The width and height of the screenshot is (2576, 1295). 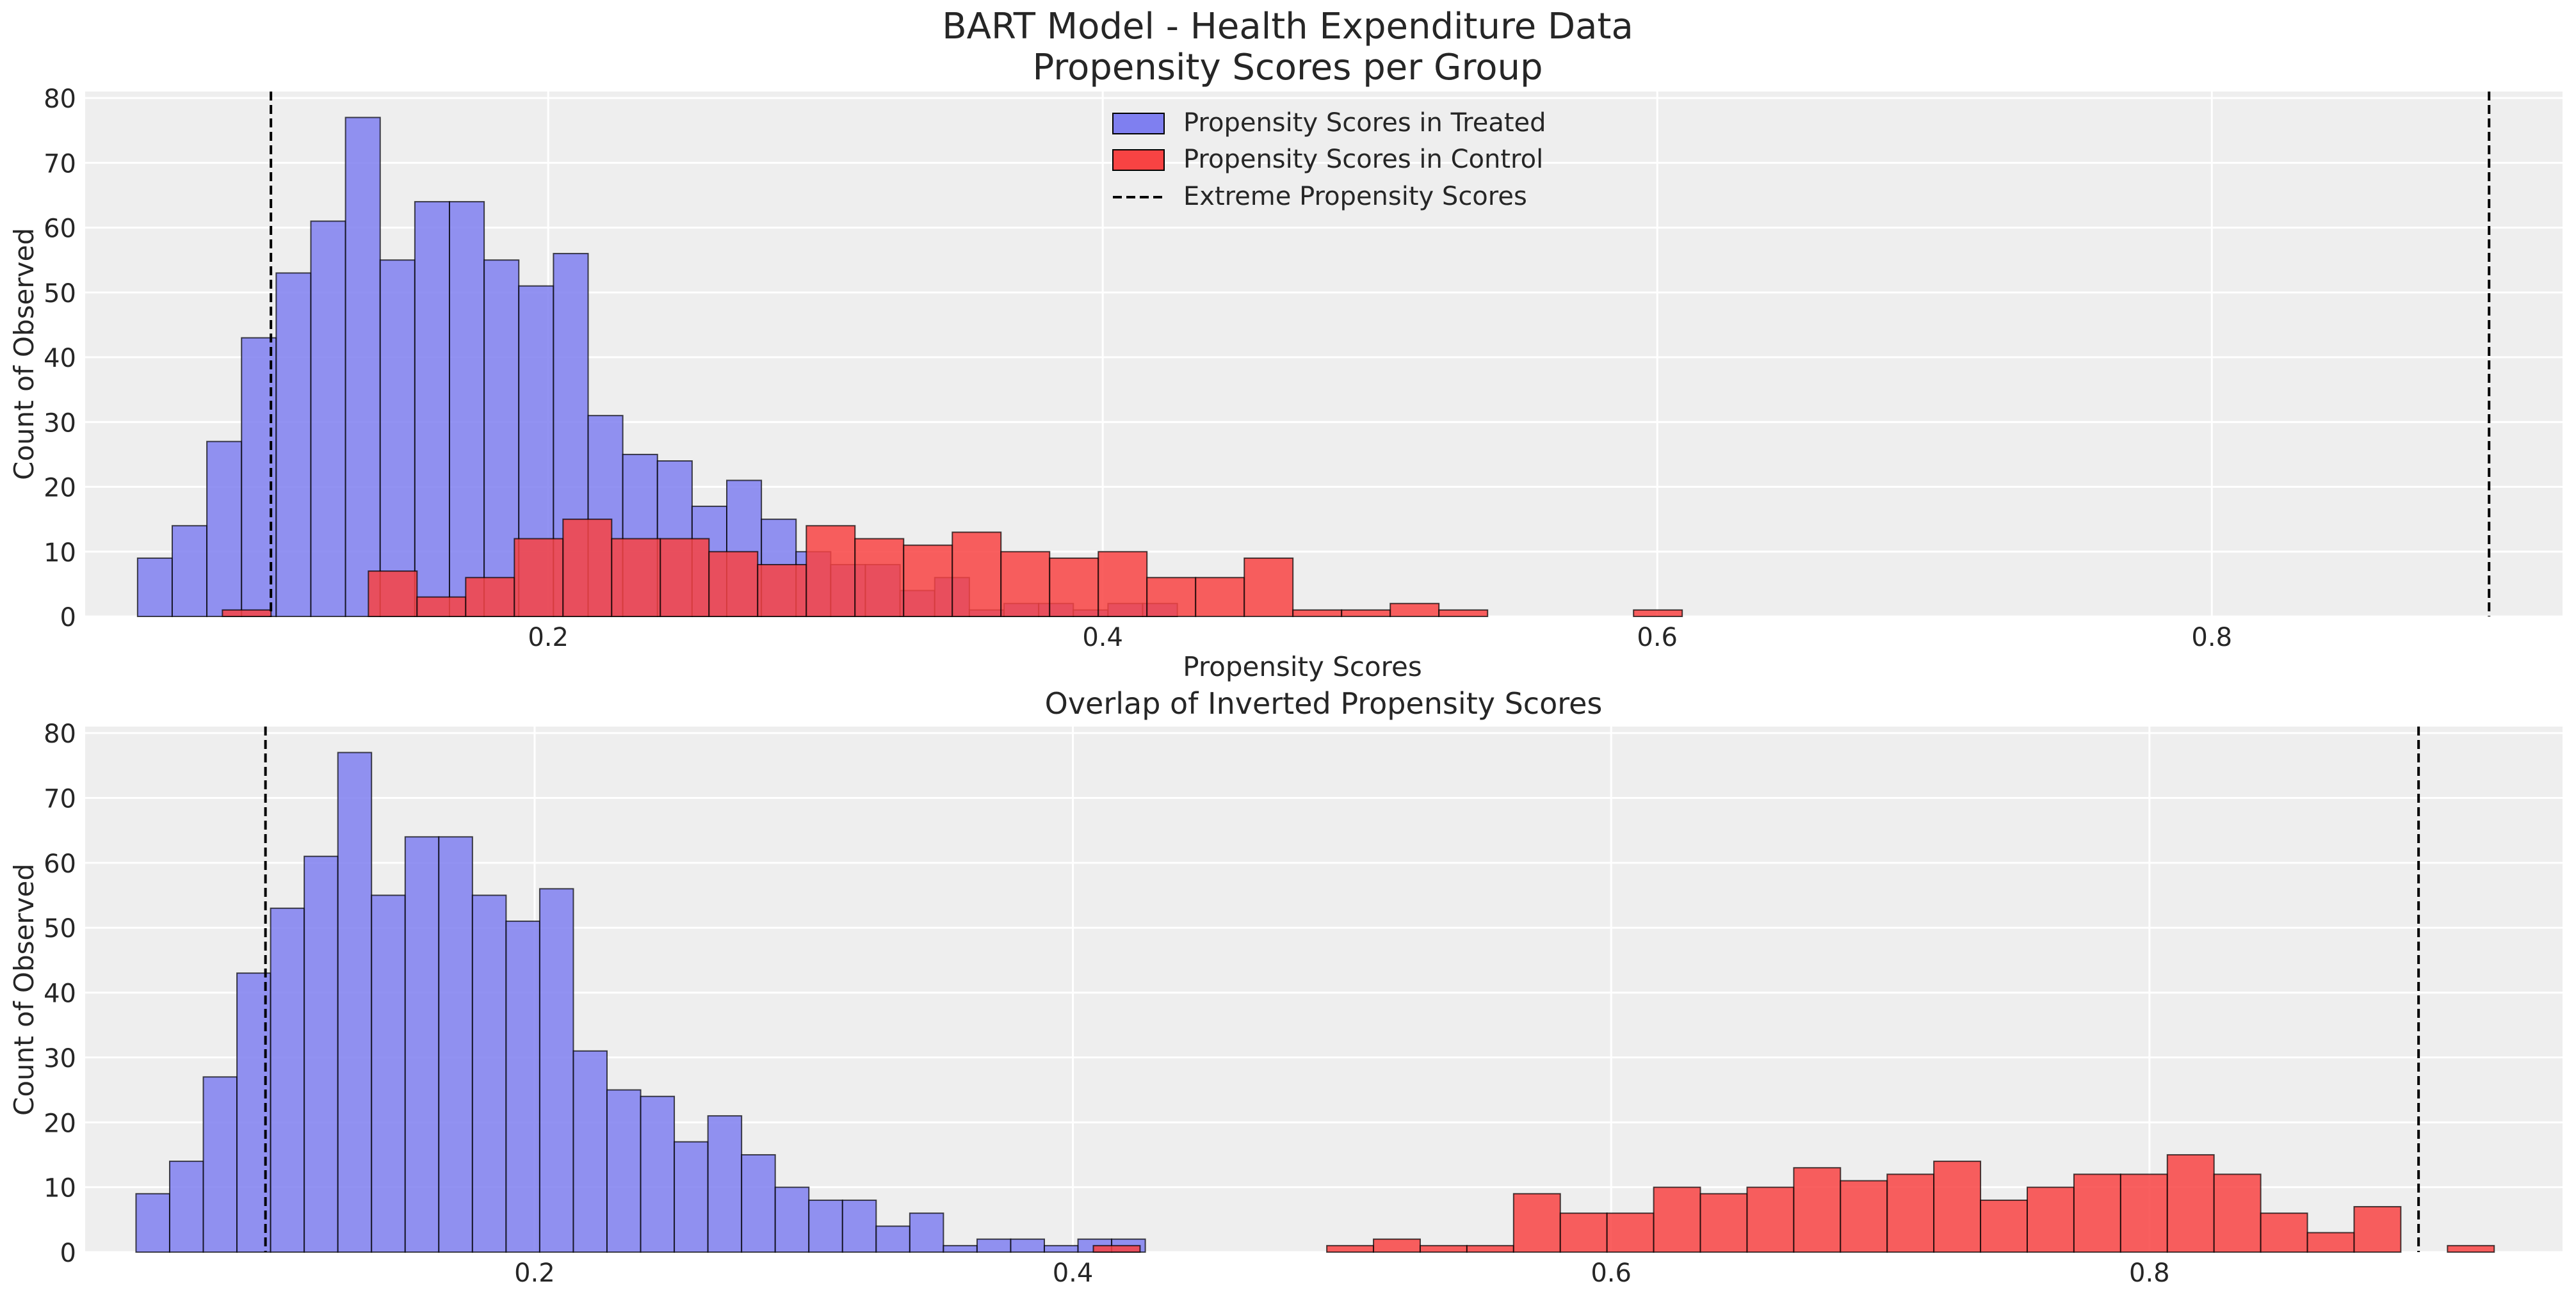 I want to click on bottom-xticks: 0.2 0.4 0.6 0.8, so click(x=1342, y=1274).